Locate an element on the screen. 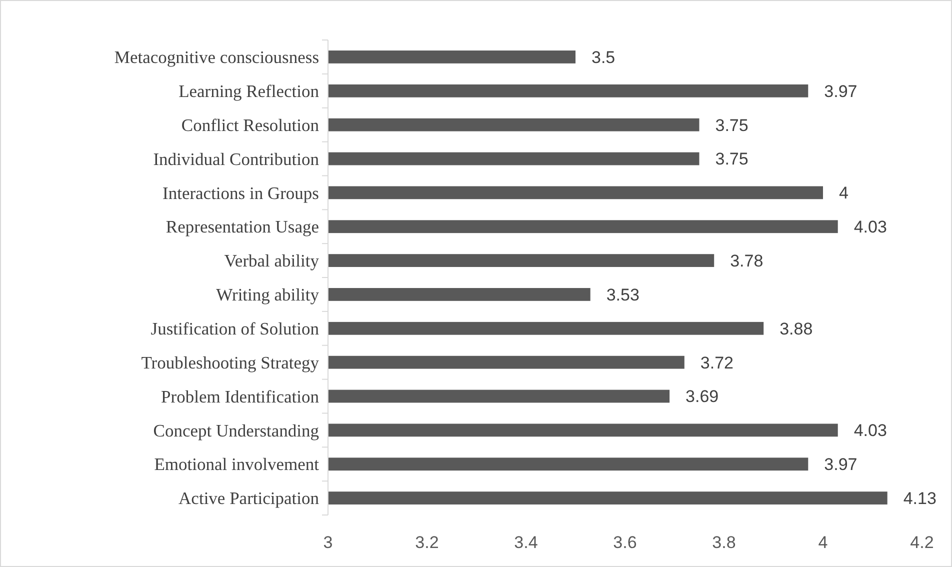 Image resolution: width=952 pixels, height=567 pixels. y-tick-label: Justification of Solution is located at coordinates (235, 328).